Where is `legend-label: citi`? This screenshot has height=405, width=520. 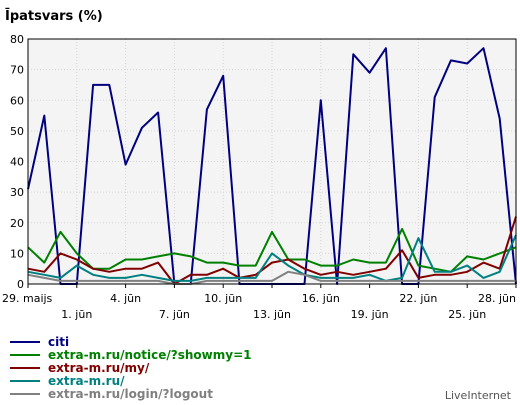
legend-label: citi is located at coordinates (58, 342).